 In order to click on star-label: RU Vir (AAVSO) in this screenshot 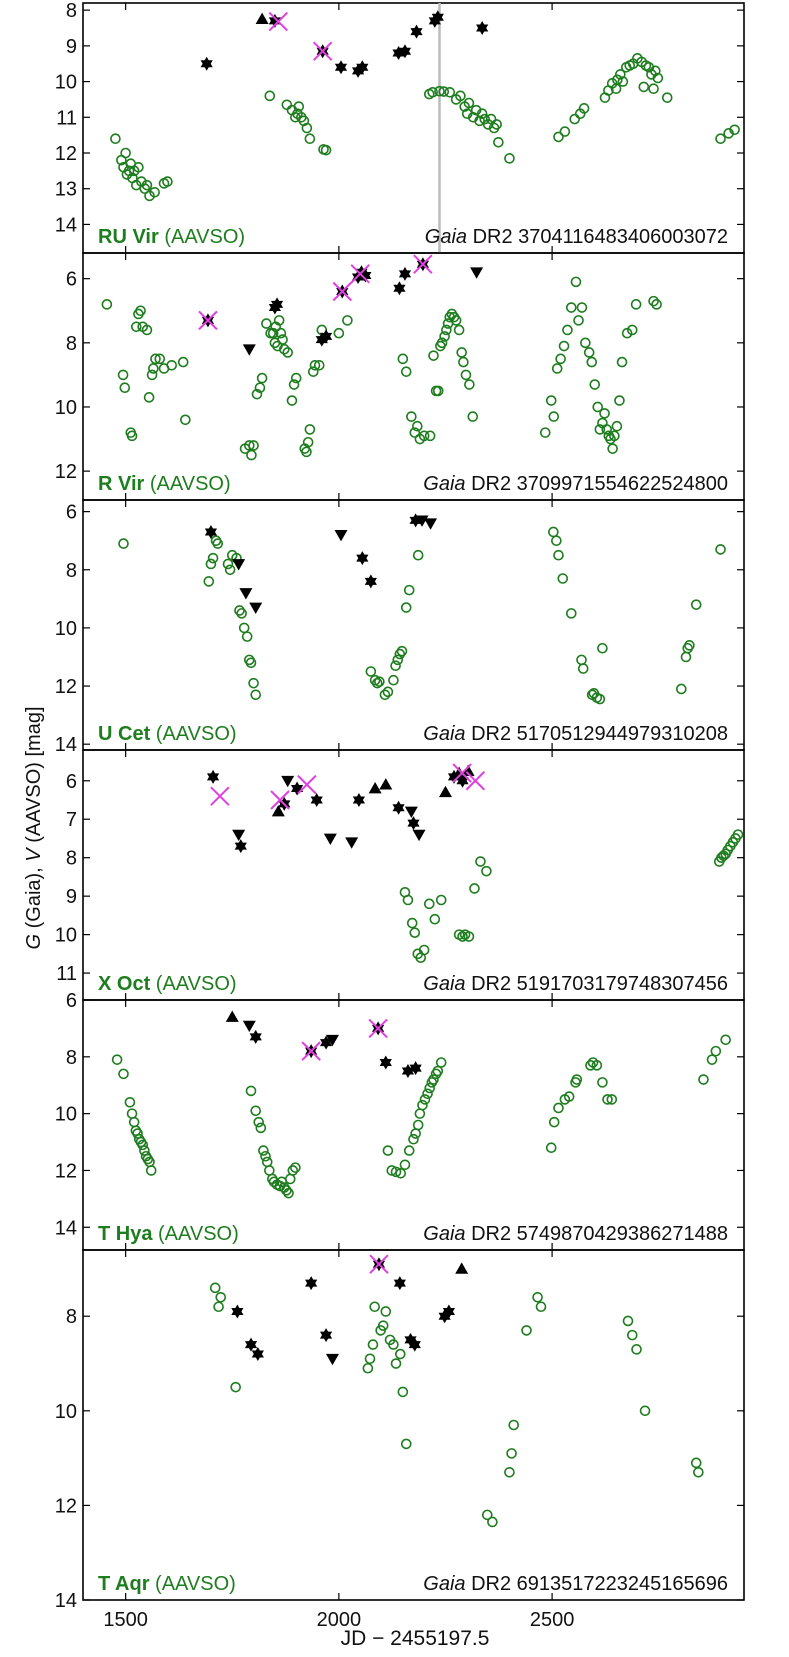, I will do `click(171, 237)`.